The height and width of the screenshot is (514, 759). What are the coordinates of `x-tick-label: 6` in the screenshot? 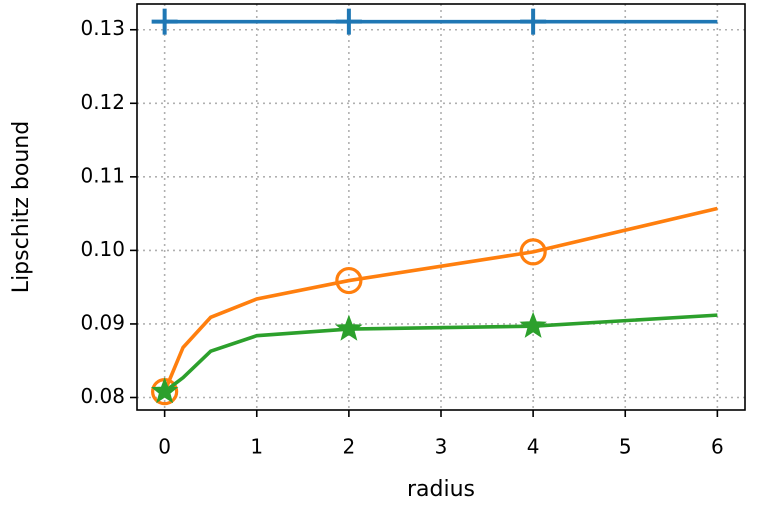 It's located at (717, 447).